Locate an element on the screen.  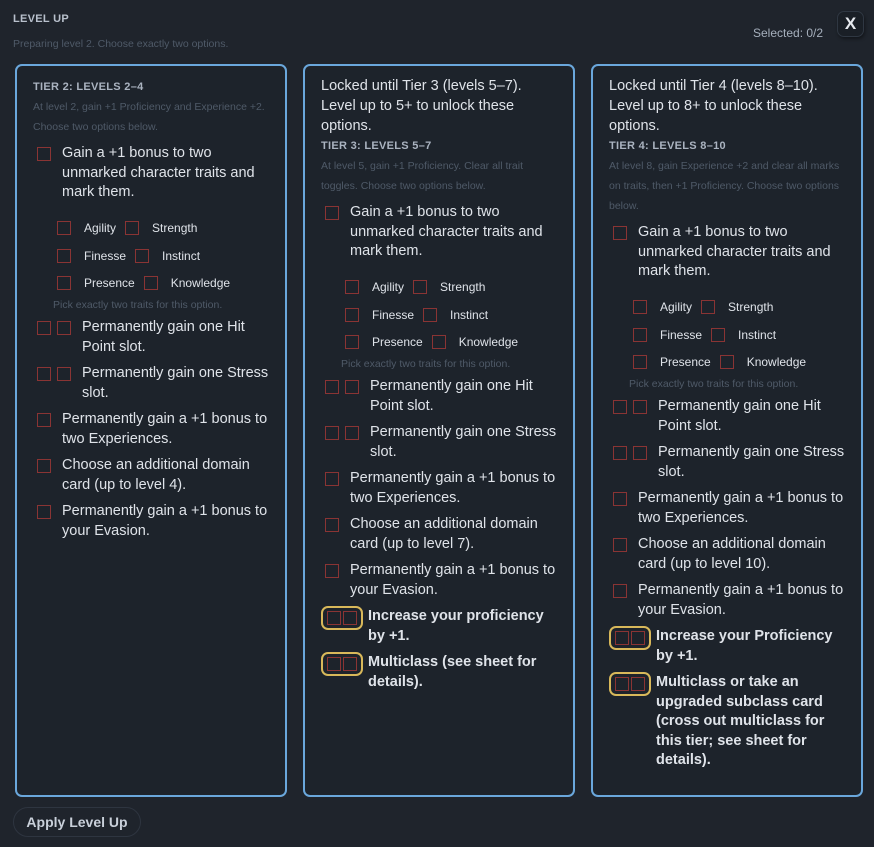
option-label: Increase your Proficiency by +1. is located at coordinates (744, 646).